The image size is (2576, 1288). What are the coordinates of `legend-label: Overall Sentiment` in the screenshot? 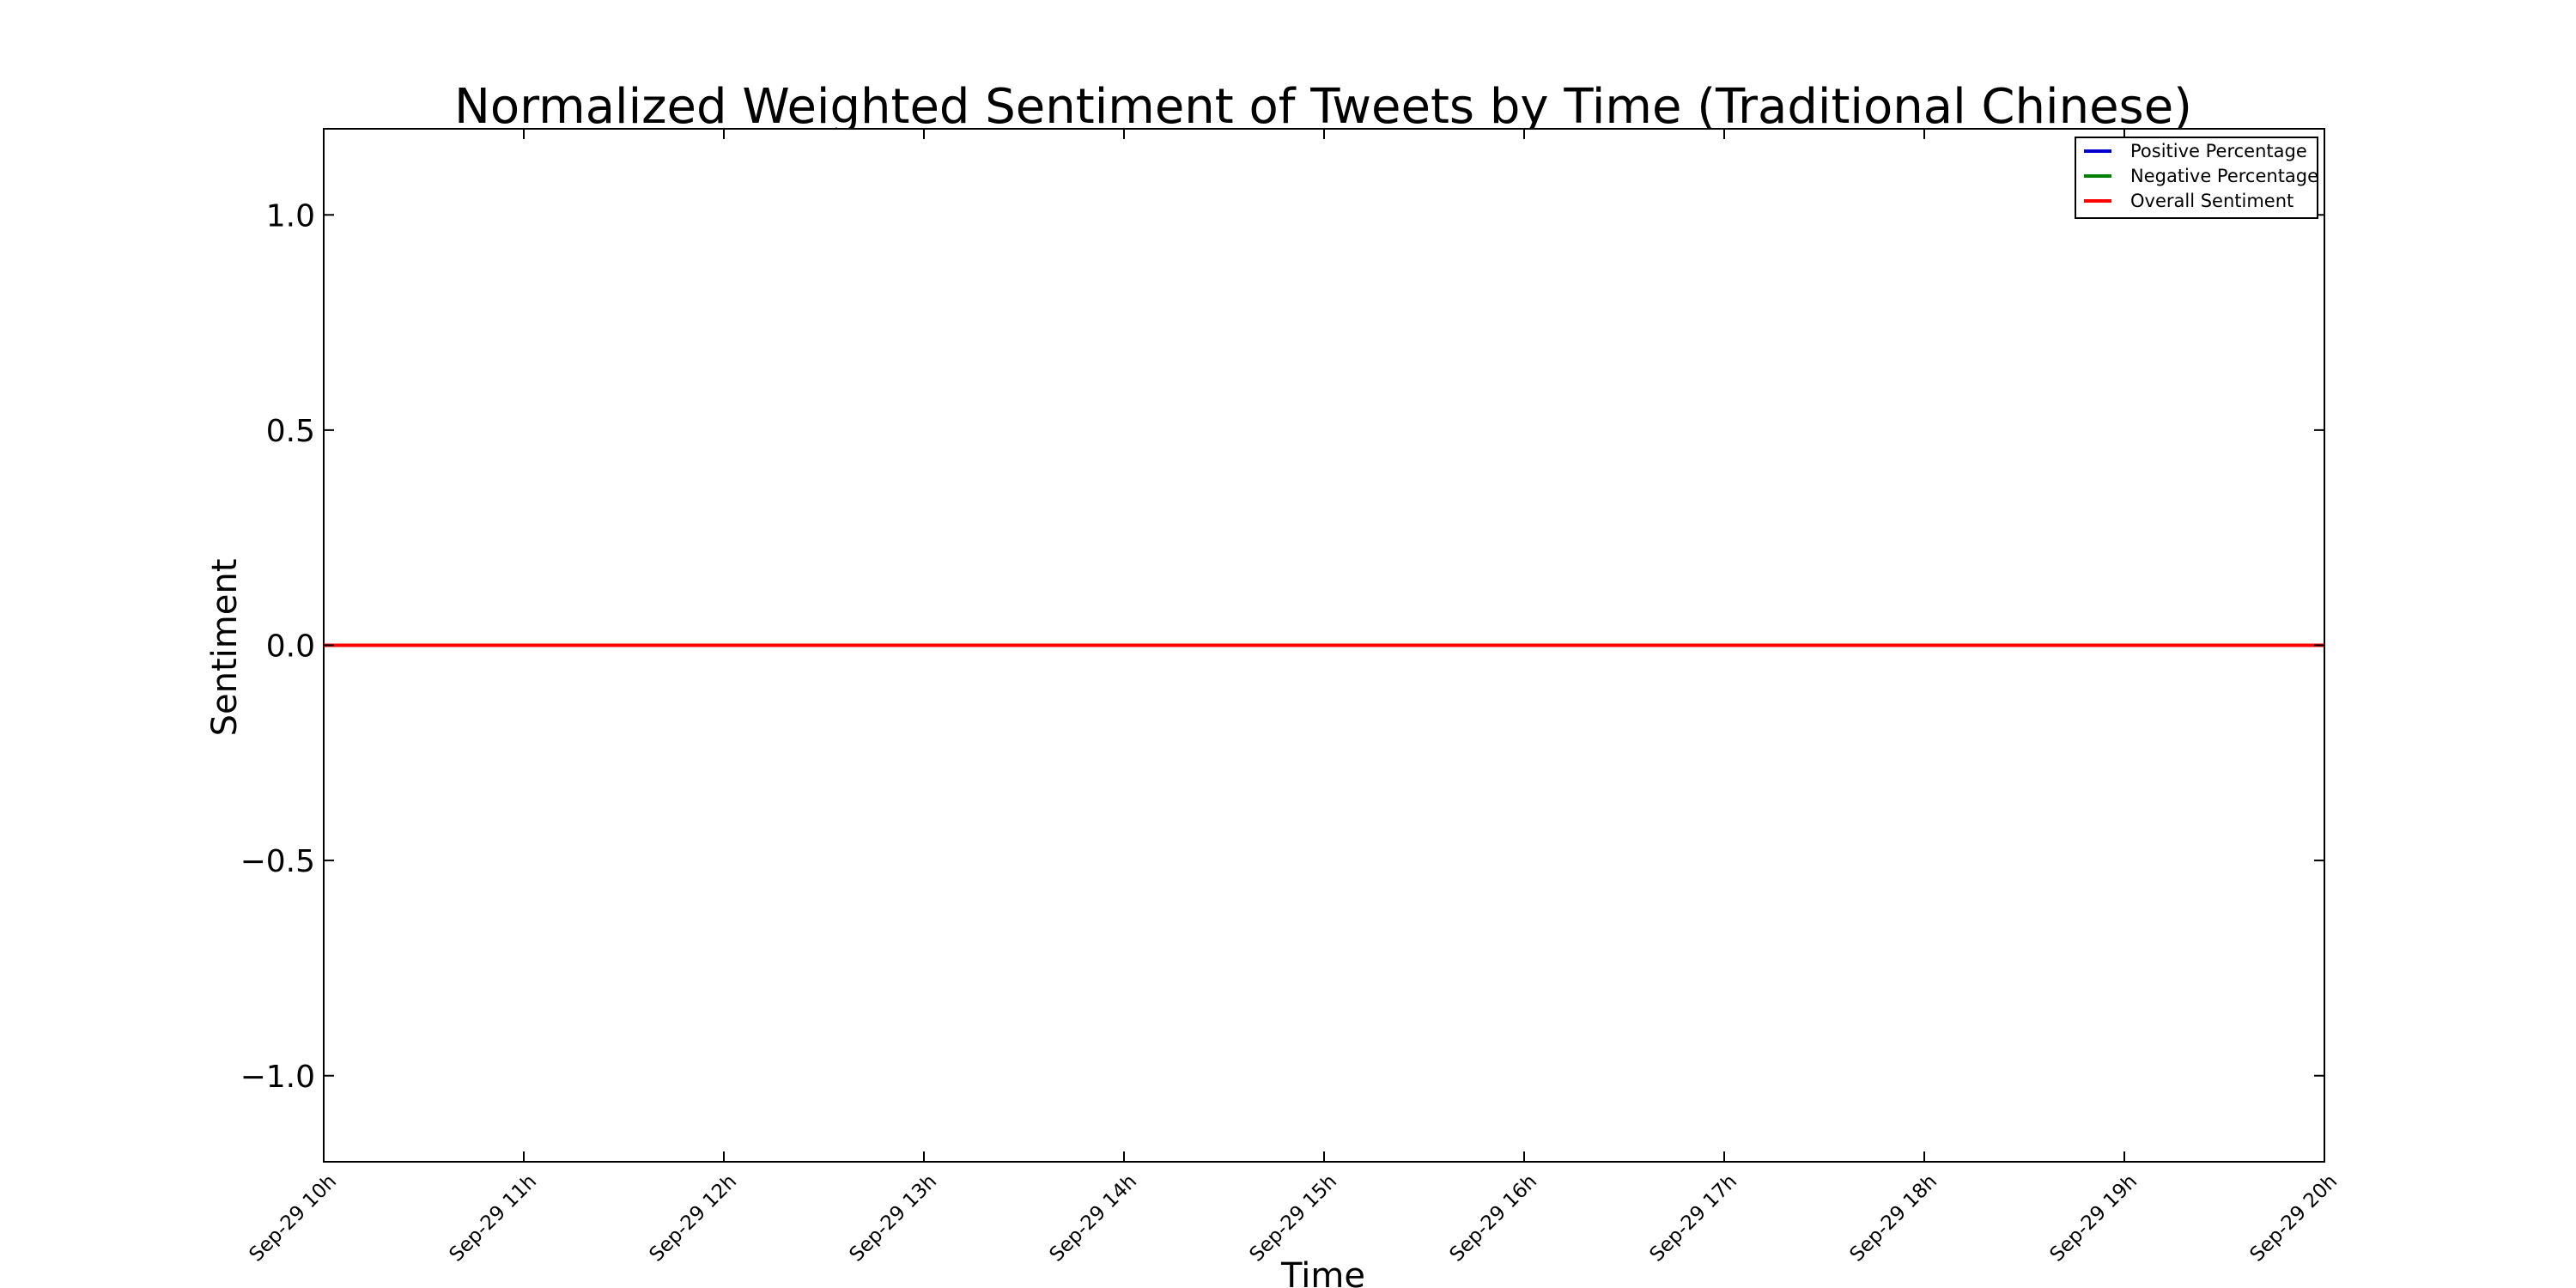 It's located at (2211, 201).